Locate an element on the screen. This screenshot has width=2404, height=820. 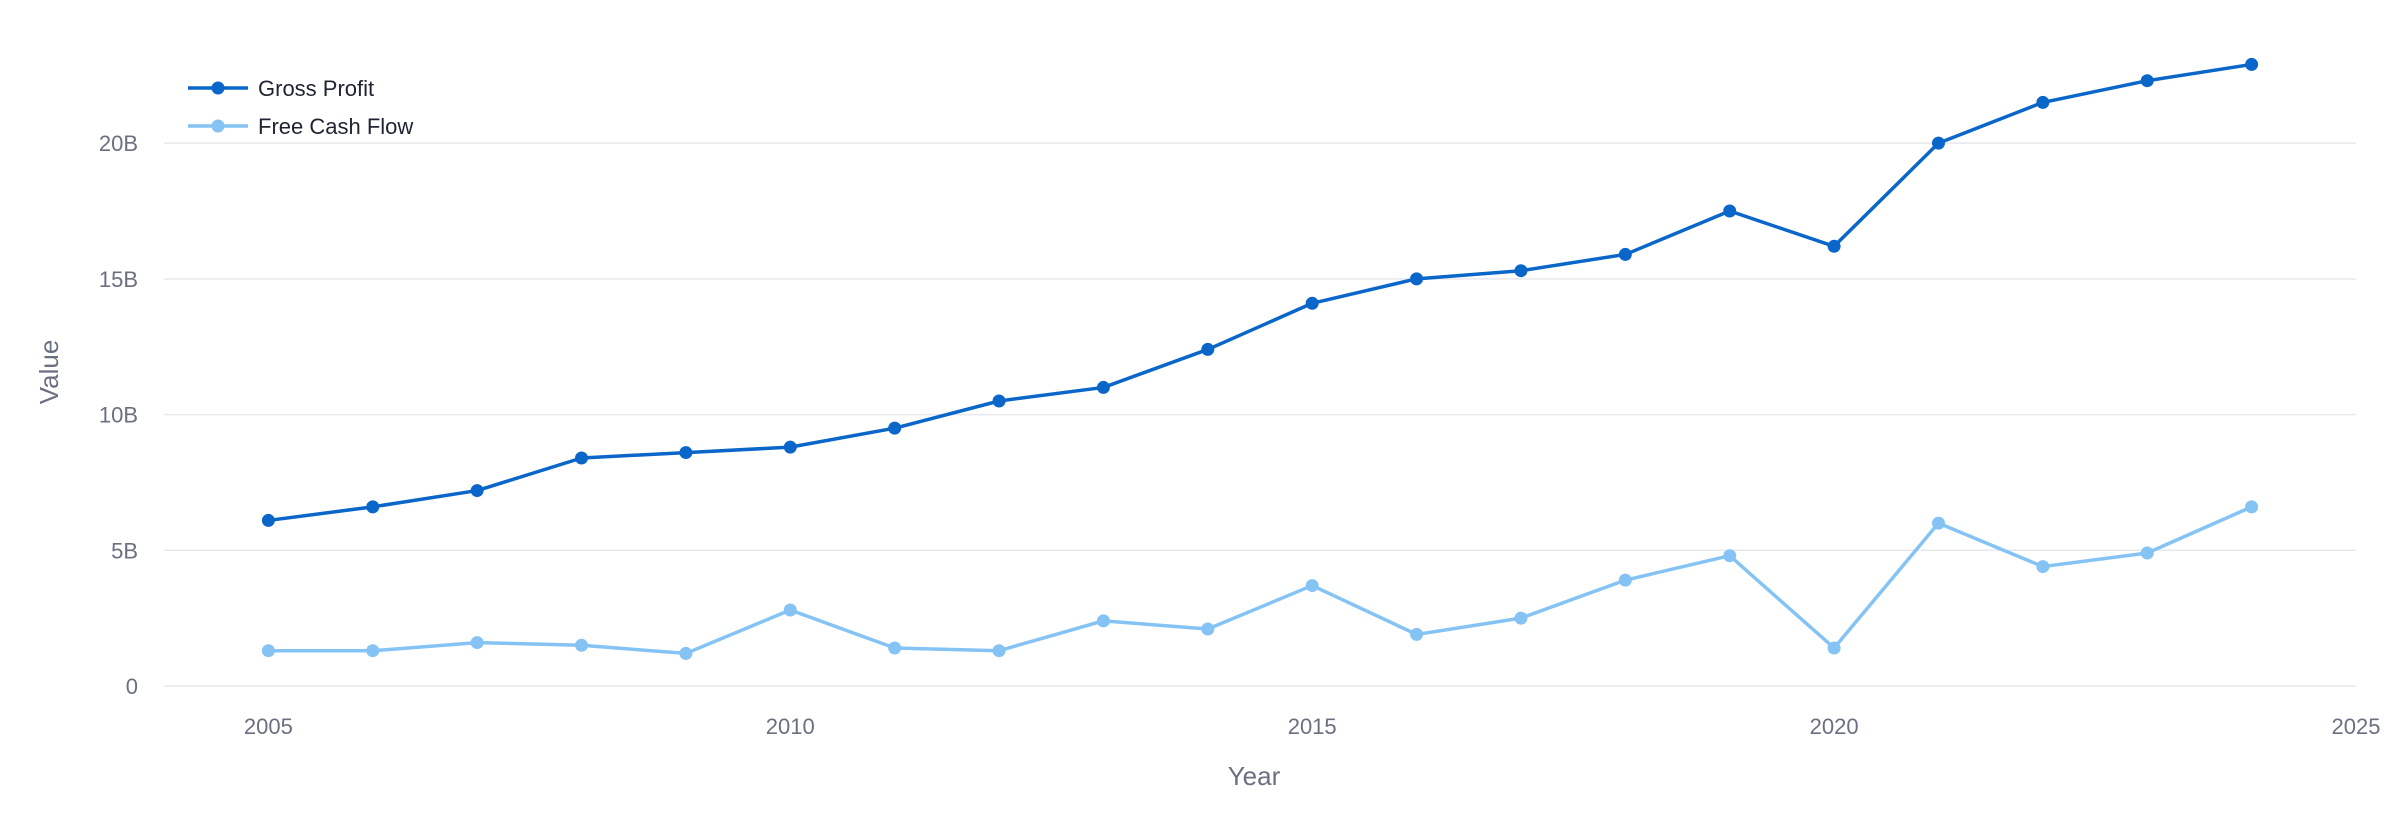
y-tick-label: 20B is located at coordinates (118, 143).